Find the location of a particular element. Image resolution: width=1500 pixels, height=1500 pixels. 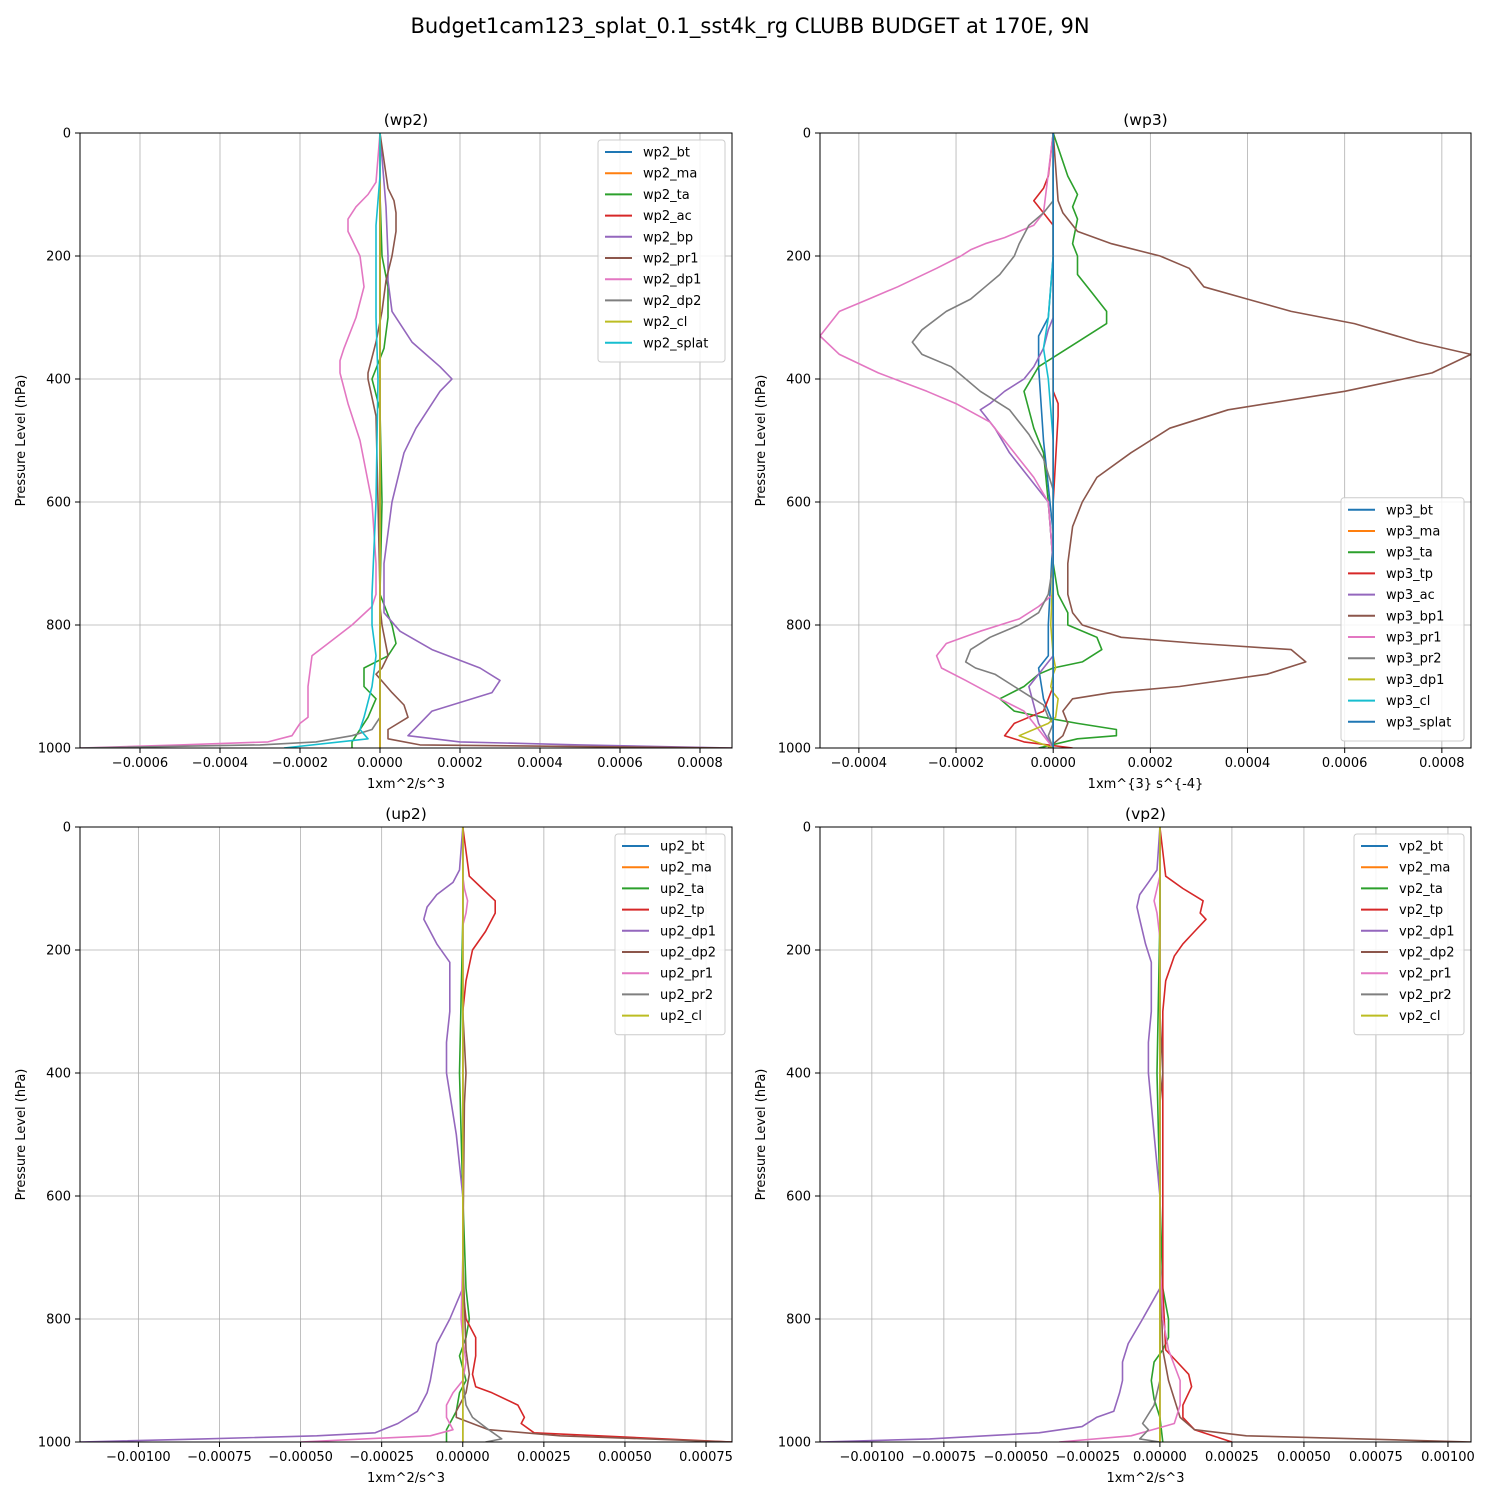

series-line-wp3_tp is located at coordinates (1038, 440).